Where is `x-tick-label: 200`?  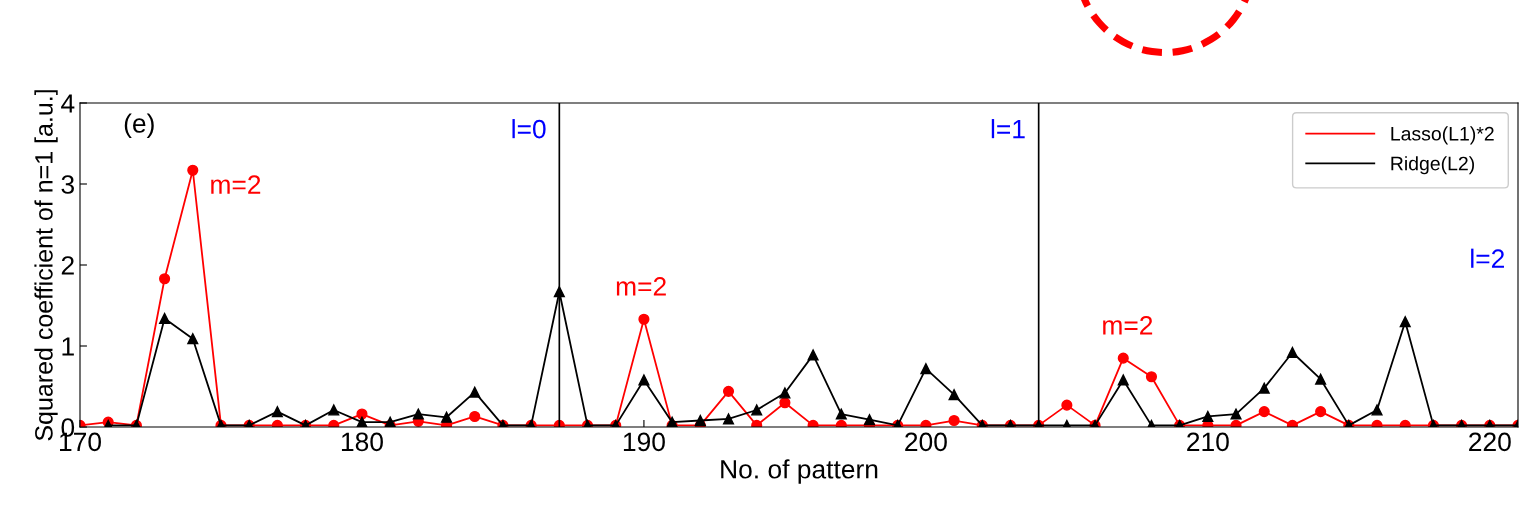
x-tick-label: 200 is located at coordinates (926, 442).